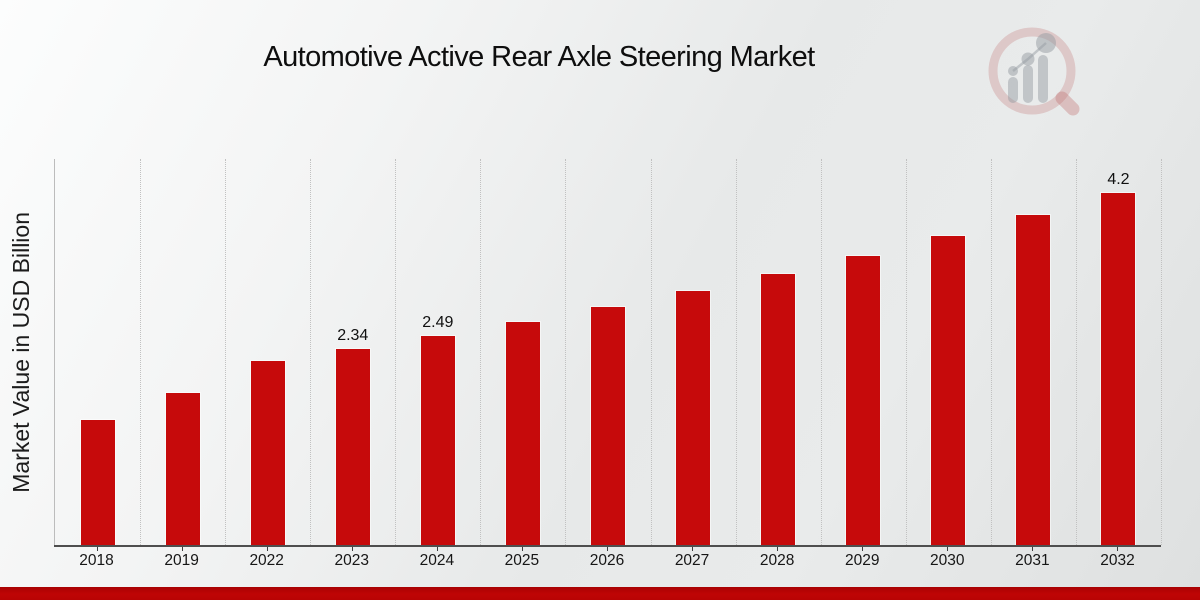  Describe the element at coordinates (438, 323) in the screenshot. I see `bar-value-label-2024: 2.49` at that location.